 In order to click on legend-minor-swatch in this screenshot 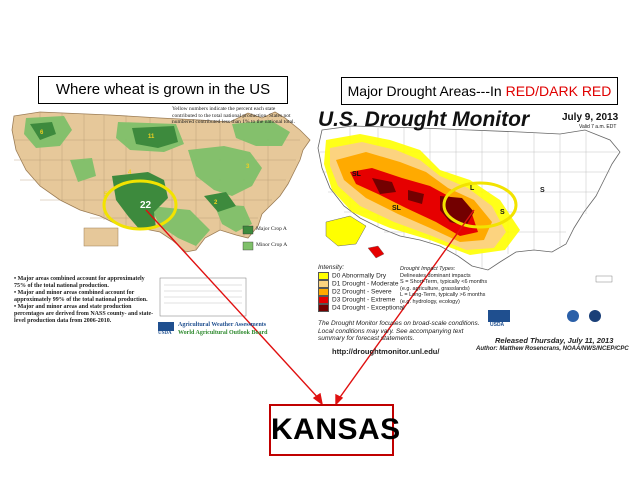, I will do `click(248, 246)`.